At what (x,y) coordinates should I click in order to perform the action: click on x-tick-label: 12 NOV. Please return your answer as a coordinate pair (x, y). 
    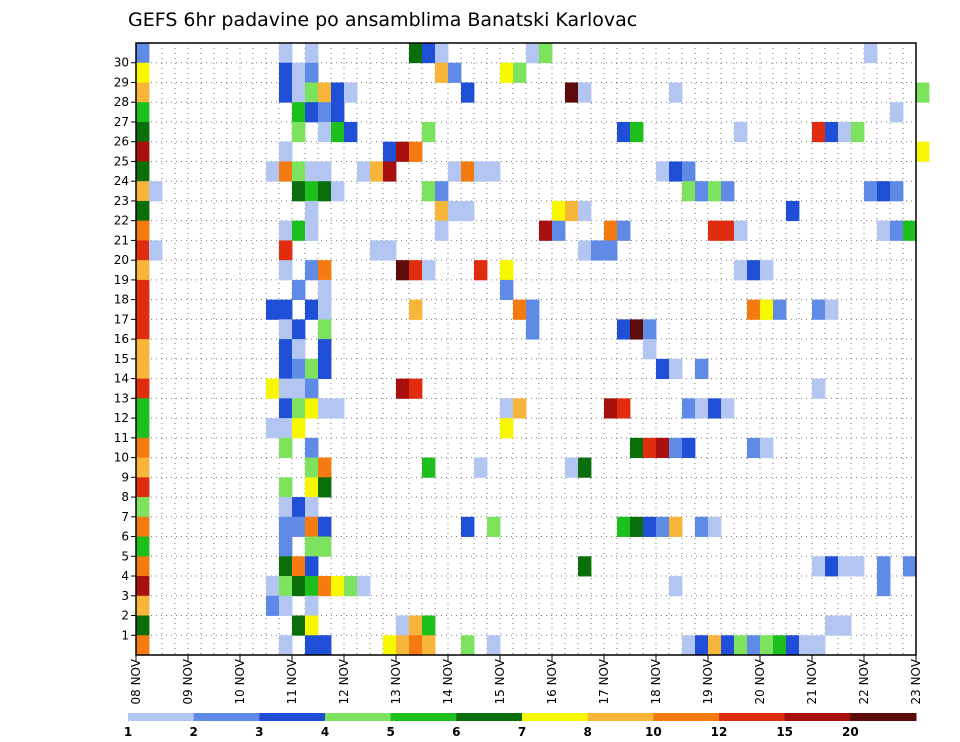
    Looking at the image, I should click on (344, 681).